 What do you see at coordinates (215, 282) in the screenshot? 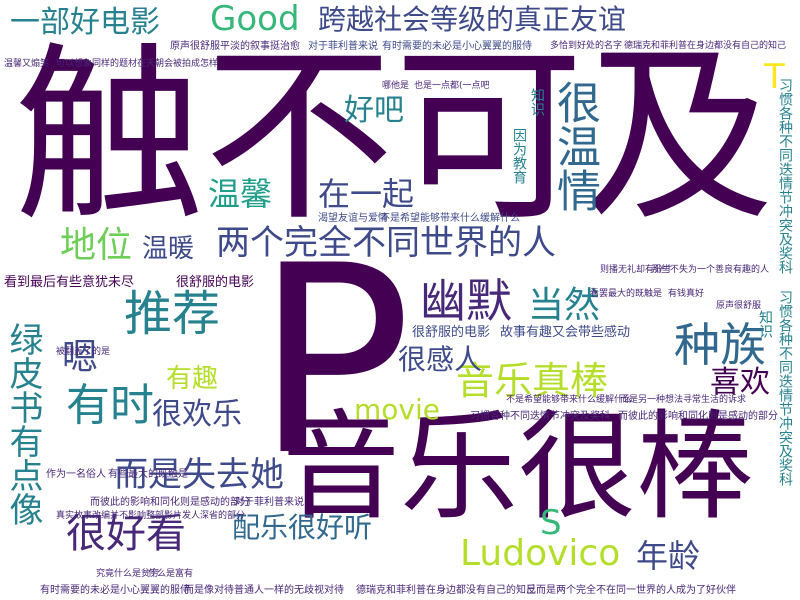
I see `phrase-shufu-1: 很舒服的电影` at bounding box center [215, 282].